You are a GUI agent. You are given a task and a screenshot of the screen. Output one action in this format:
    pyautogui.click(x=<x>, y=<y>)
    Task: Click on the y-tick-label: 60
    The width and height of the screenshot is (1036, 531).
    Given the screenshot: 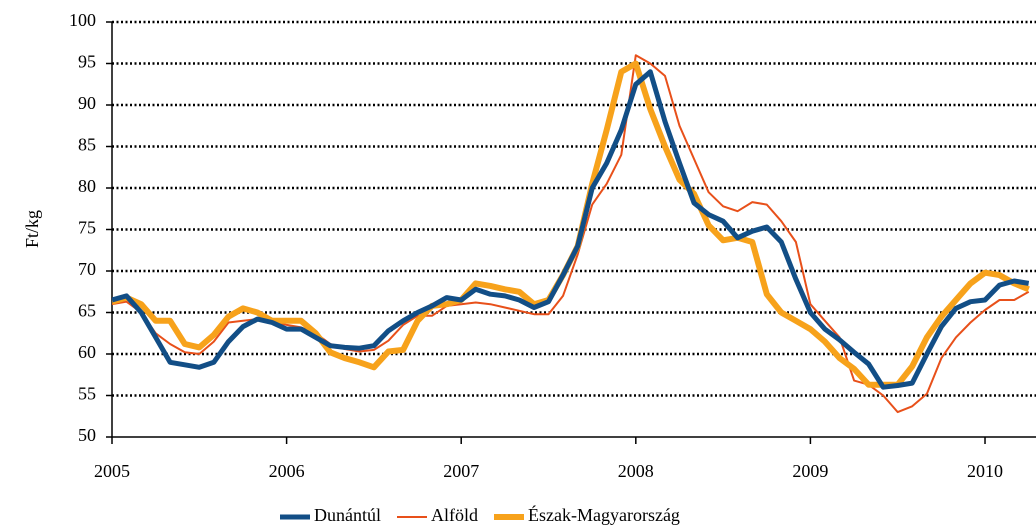 What is the action you would take?
    pyautogui.click(x=87, y=352)
    